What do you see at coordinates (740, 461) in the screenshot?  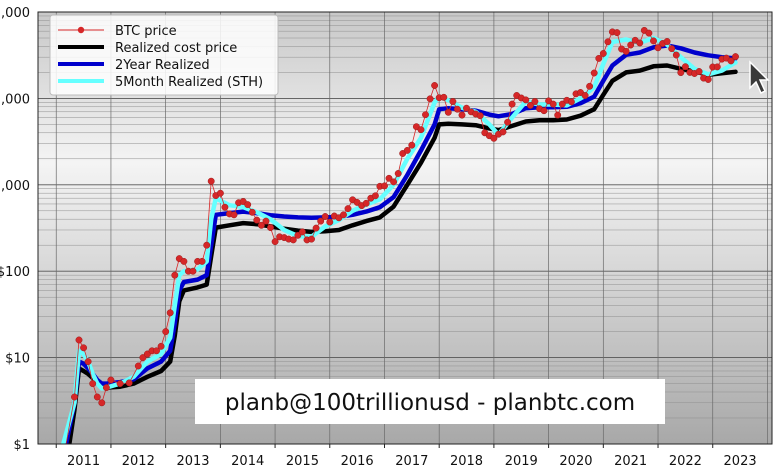 I see `x-tick-label: 2023` at bounding box center [740, 461].